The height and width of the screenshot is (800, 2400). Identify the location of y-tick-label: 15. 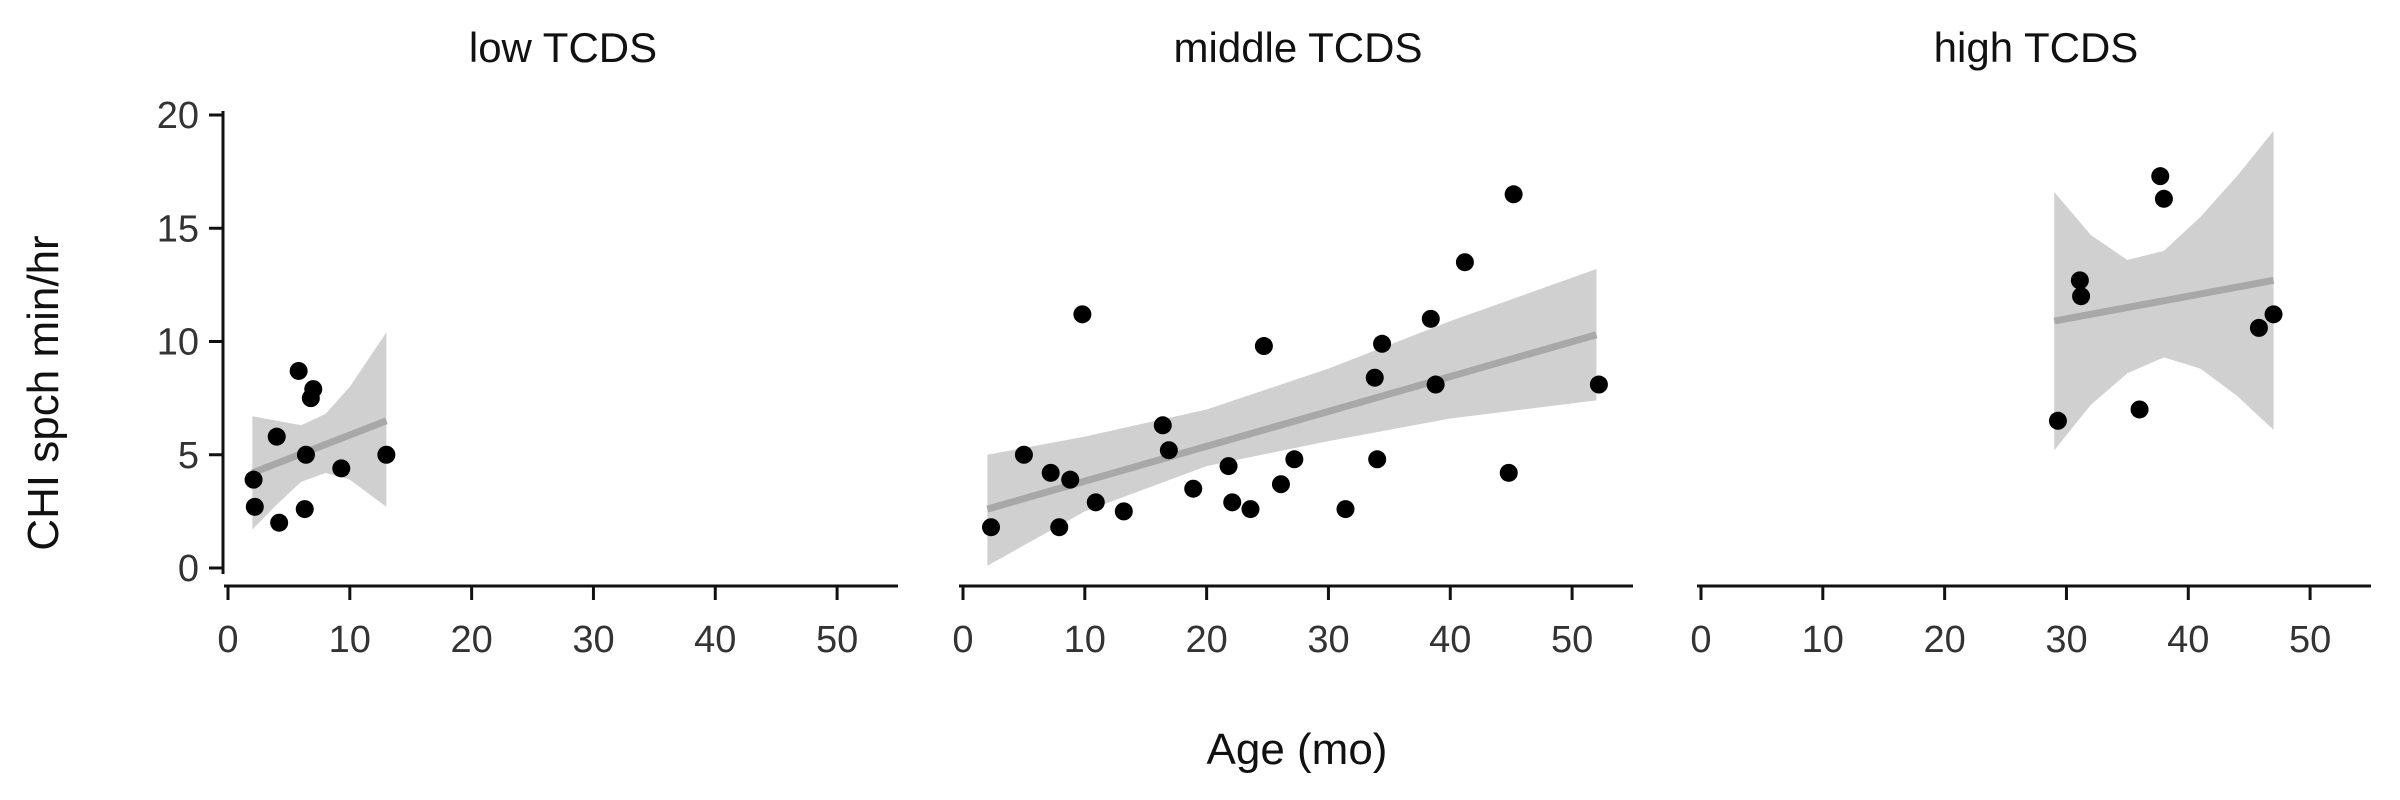
(178, 229).